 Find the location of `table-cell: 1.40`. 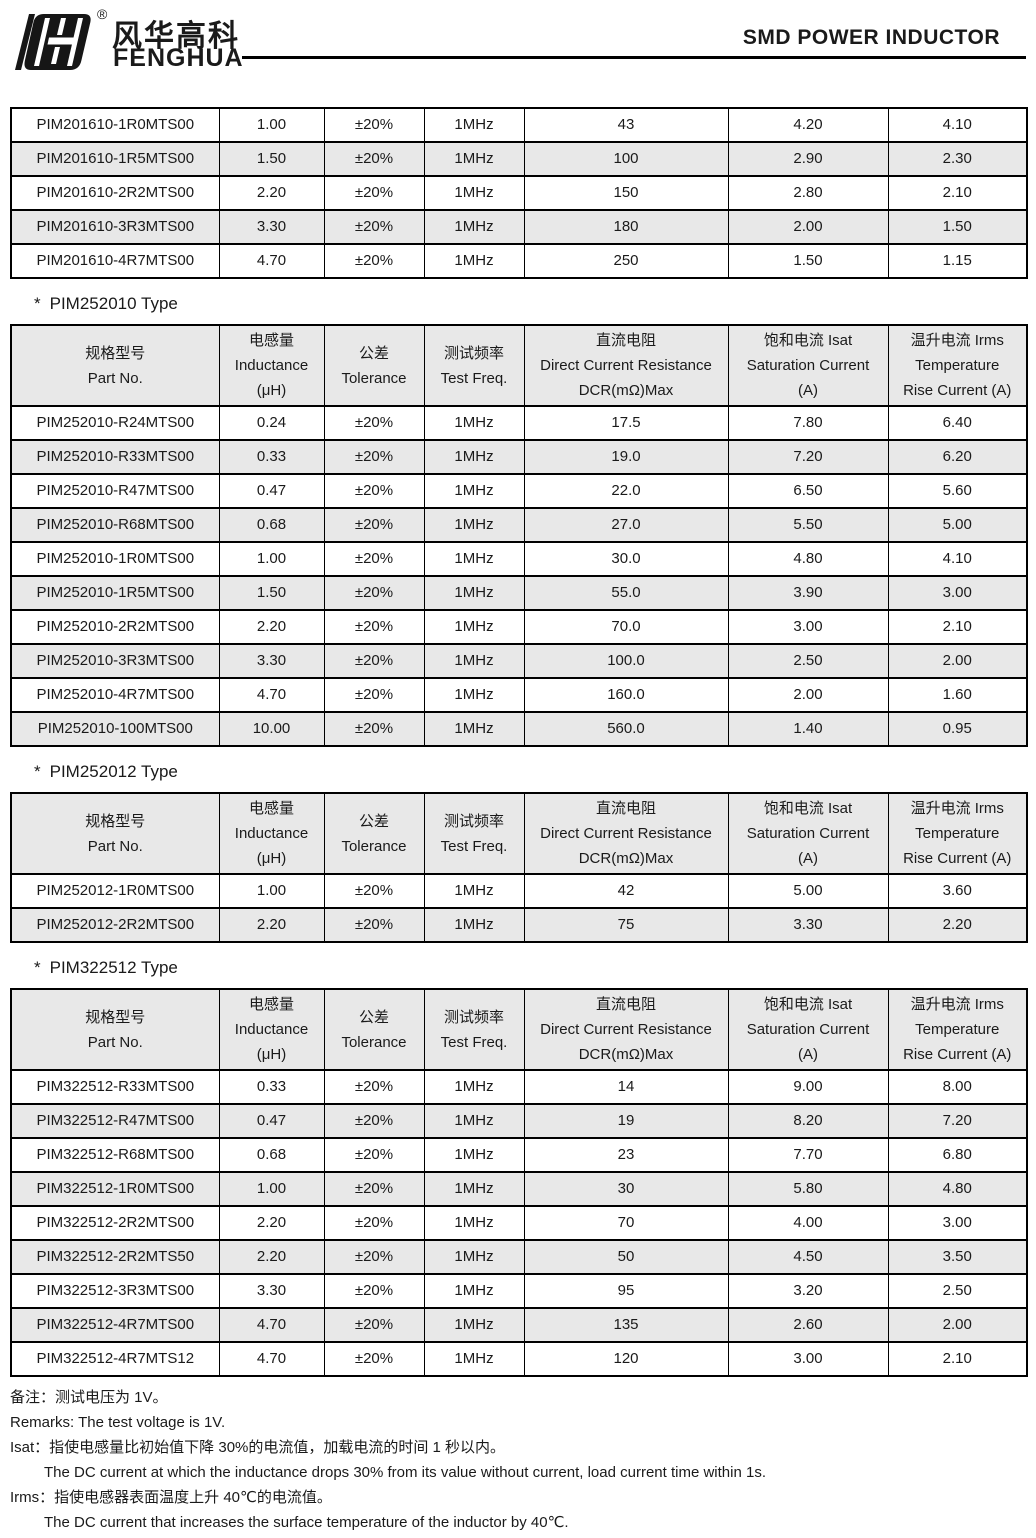

table-cell: 1.40 is located at coordinates (808, 729).